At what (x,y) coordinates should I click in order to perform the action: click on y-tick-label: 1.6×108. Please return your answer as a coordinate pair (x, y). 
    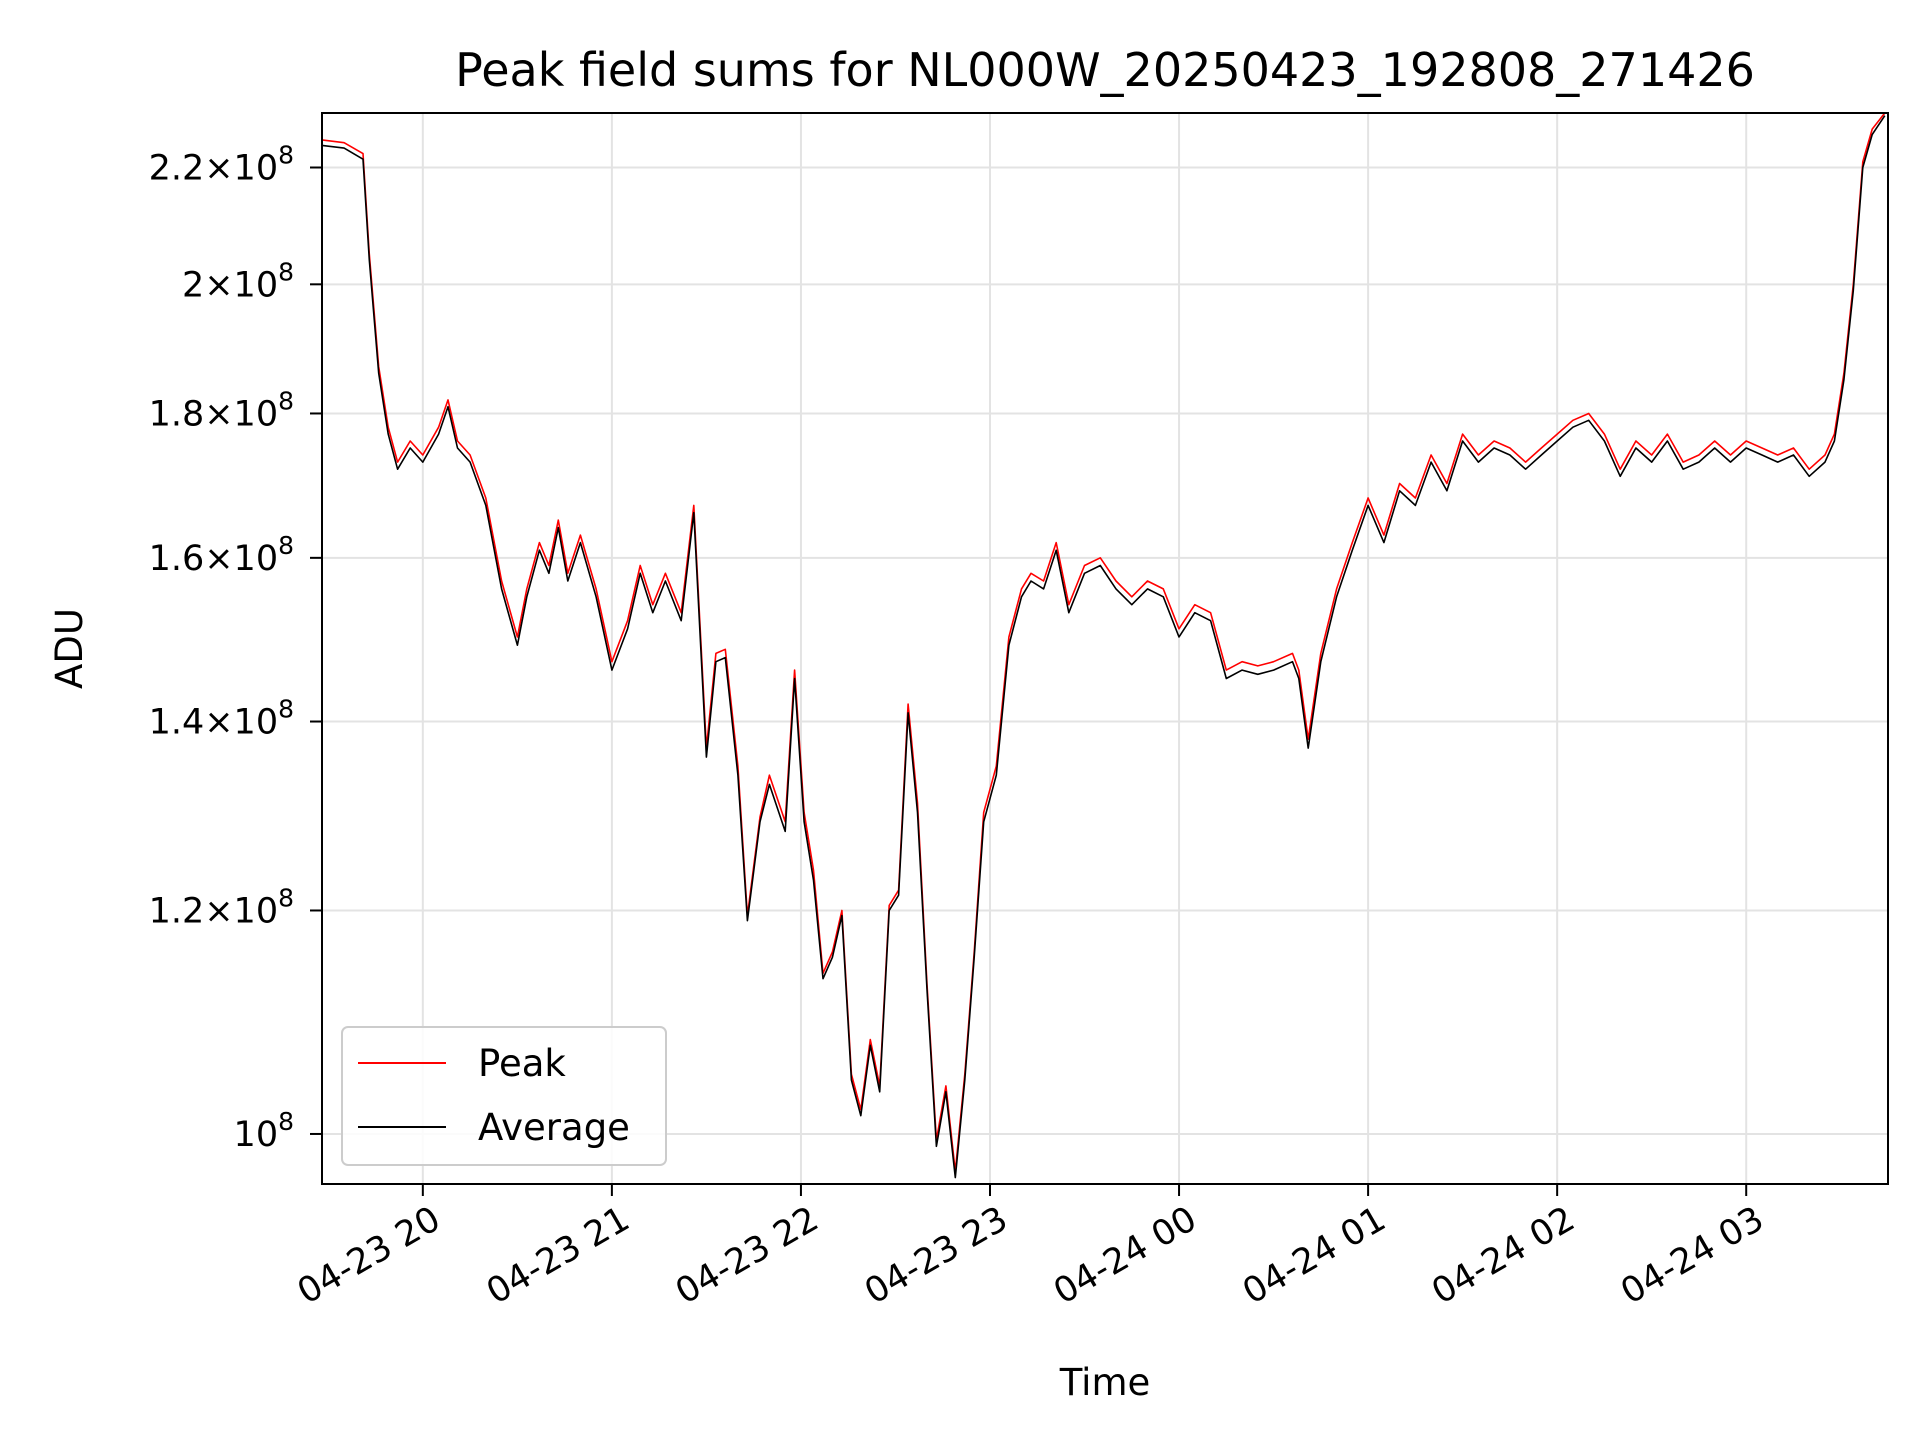
    Looking at the image, I should click on (221, 555).